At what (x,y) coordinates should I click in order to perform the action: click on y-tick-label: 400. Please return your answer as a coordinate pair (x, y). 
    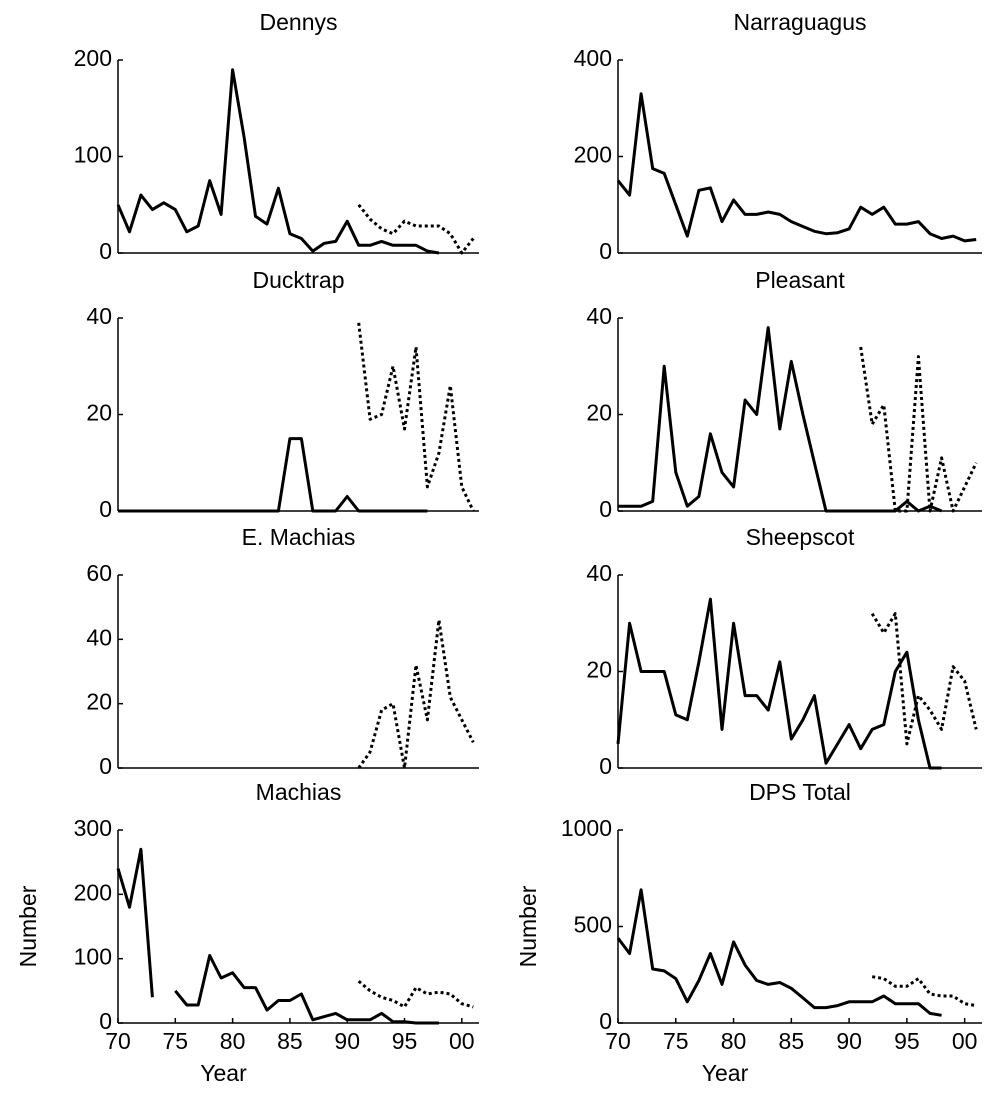
    Looking at the image, I should click on (593, 58).